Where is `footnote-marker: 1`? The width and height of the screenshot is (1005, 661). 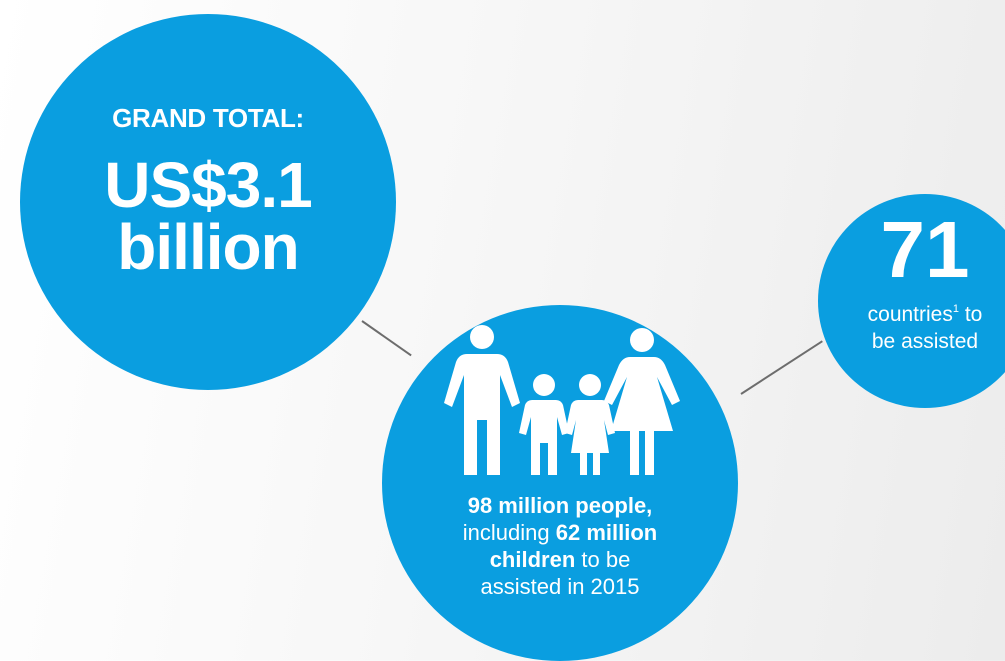 footnote-marker: 1 is located at coordinates (955, 309).